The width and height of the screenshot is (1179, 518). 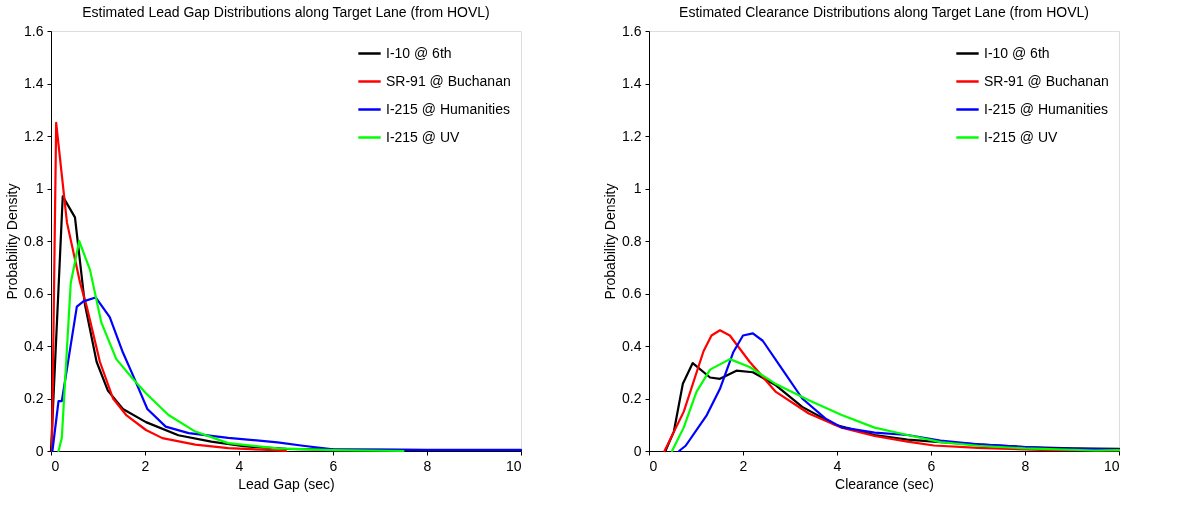 I want to click on x-axis-title: Lead Gap (sec), so click(x=286, y=483).